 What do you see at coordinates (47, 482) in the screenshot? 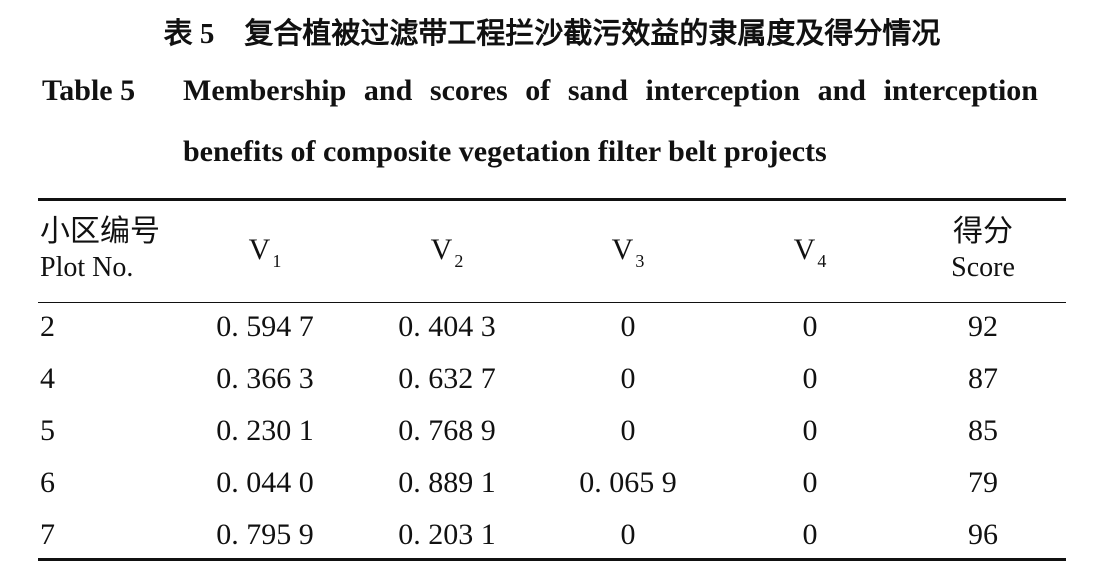
I see `table-cell: 6` at bounding box center [47, 482].